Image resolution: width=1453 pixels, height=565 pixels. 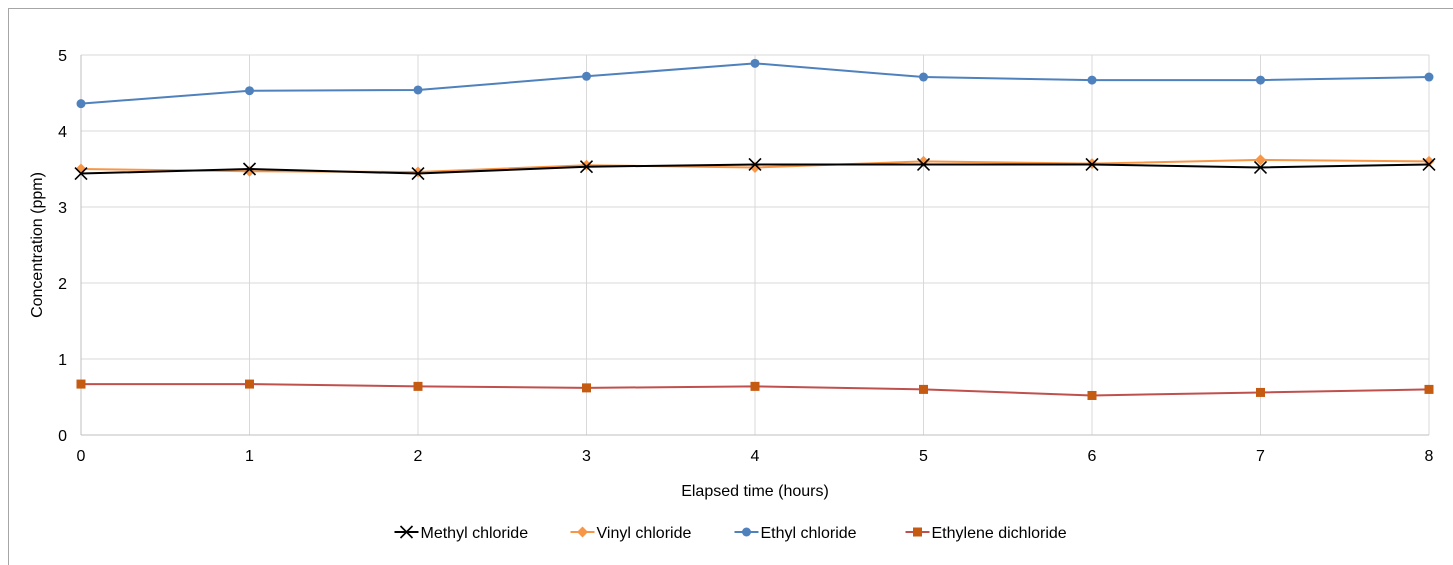 I want to click on x-tick-label: 8, so click(x=1429, y=456).